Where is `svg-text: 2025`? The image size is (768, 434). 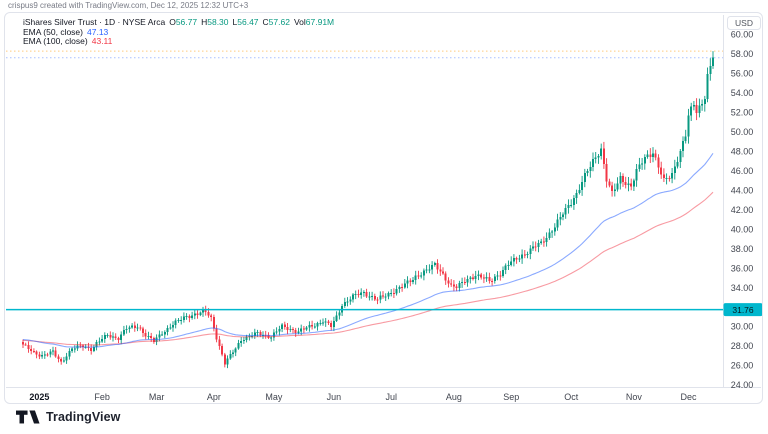 svg-text: 2025 is located at coordinates (39, 397).